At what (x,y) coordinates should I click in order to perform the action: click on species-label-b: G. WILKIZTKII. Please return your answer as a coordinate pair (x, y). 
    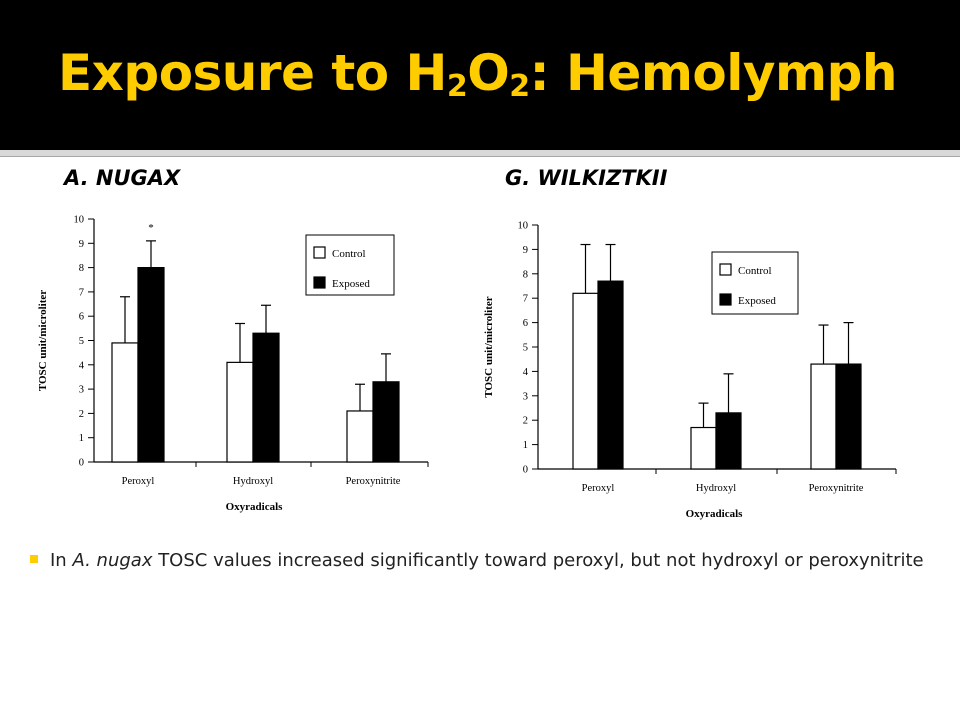
    Looking at the image, I should click on (586, 178).